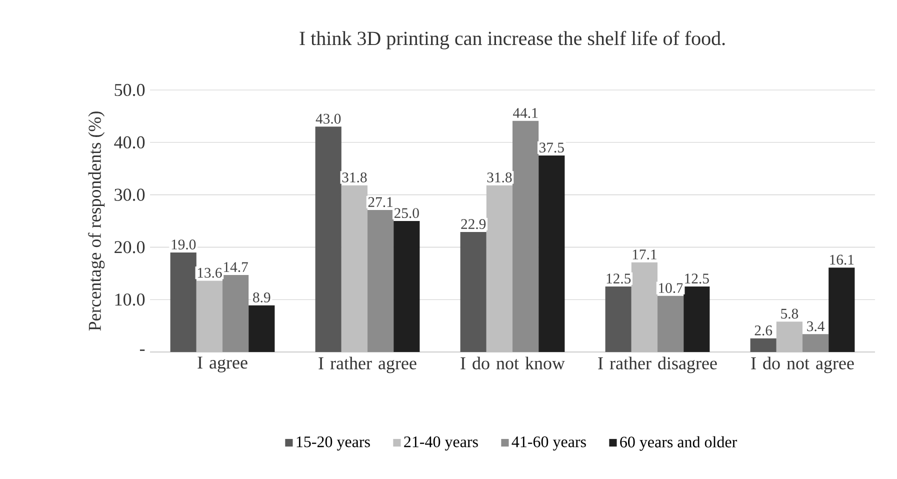 This screenshot has height=479, width=897. Describe the element at coordinates (525, 113) in the screenshot. I see `data-label: 44.1` at that location.